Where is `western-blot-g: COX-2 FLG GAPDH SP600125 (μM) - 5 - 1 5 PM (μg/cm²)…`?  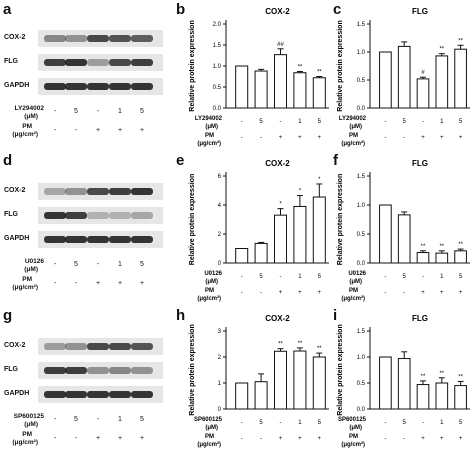
western-blot-g: COX-2 FLG GAPDH SP600125 (μM) - 5 - 1 5 PM (μg/cm²)… is located at coordinates (85, 391).